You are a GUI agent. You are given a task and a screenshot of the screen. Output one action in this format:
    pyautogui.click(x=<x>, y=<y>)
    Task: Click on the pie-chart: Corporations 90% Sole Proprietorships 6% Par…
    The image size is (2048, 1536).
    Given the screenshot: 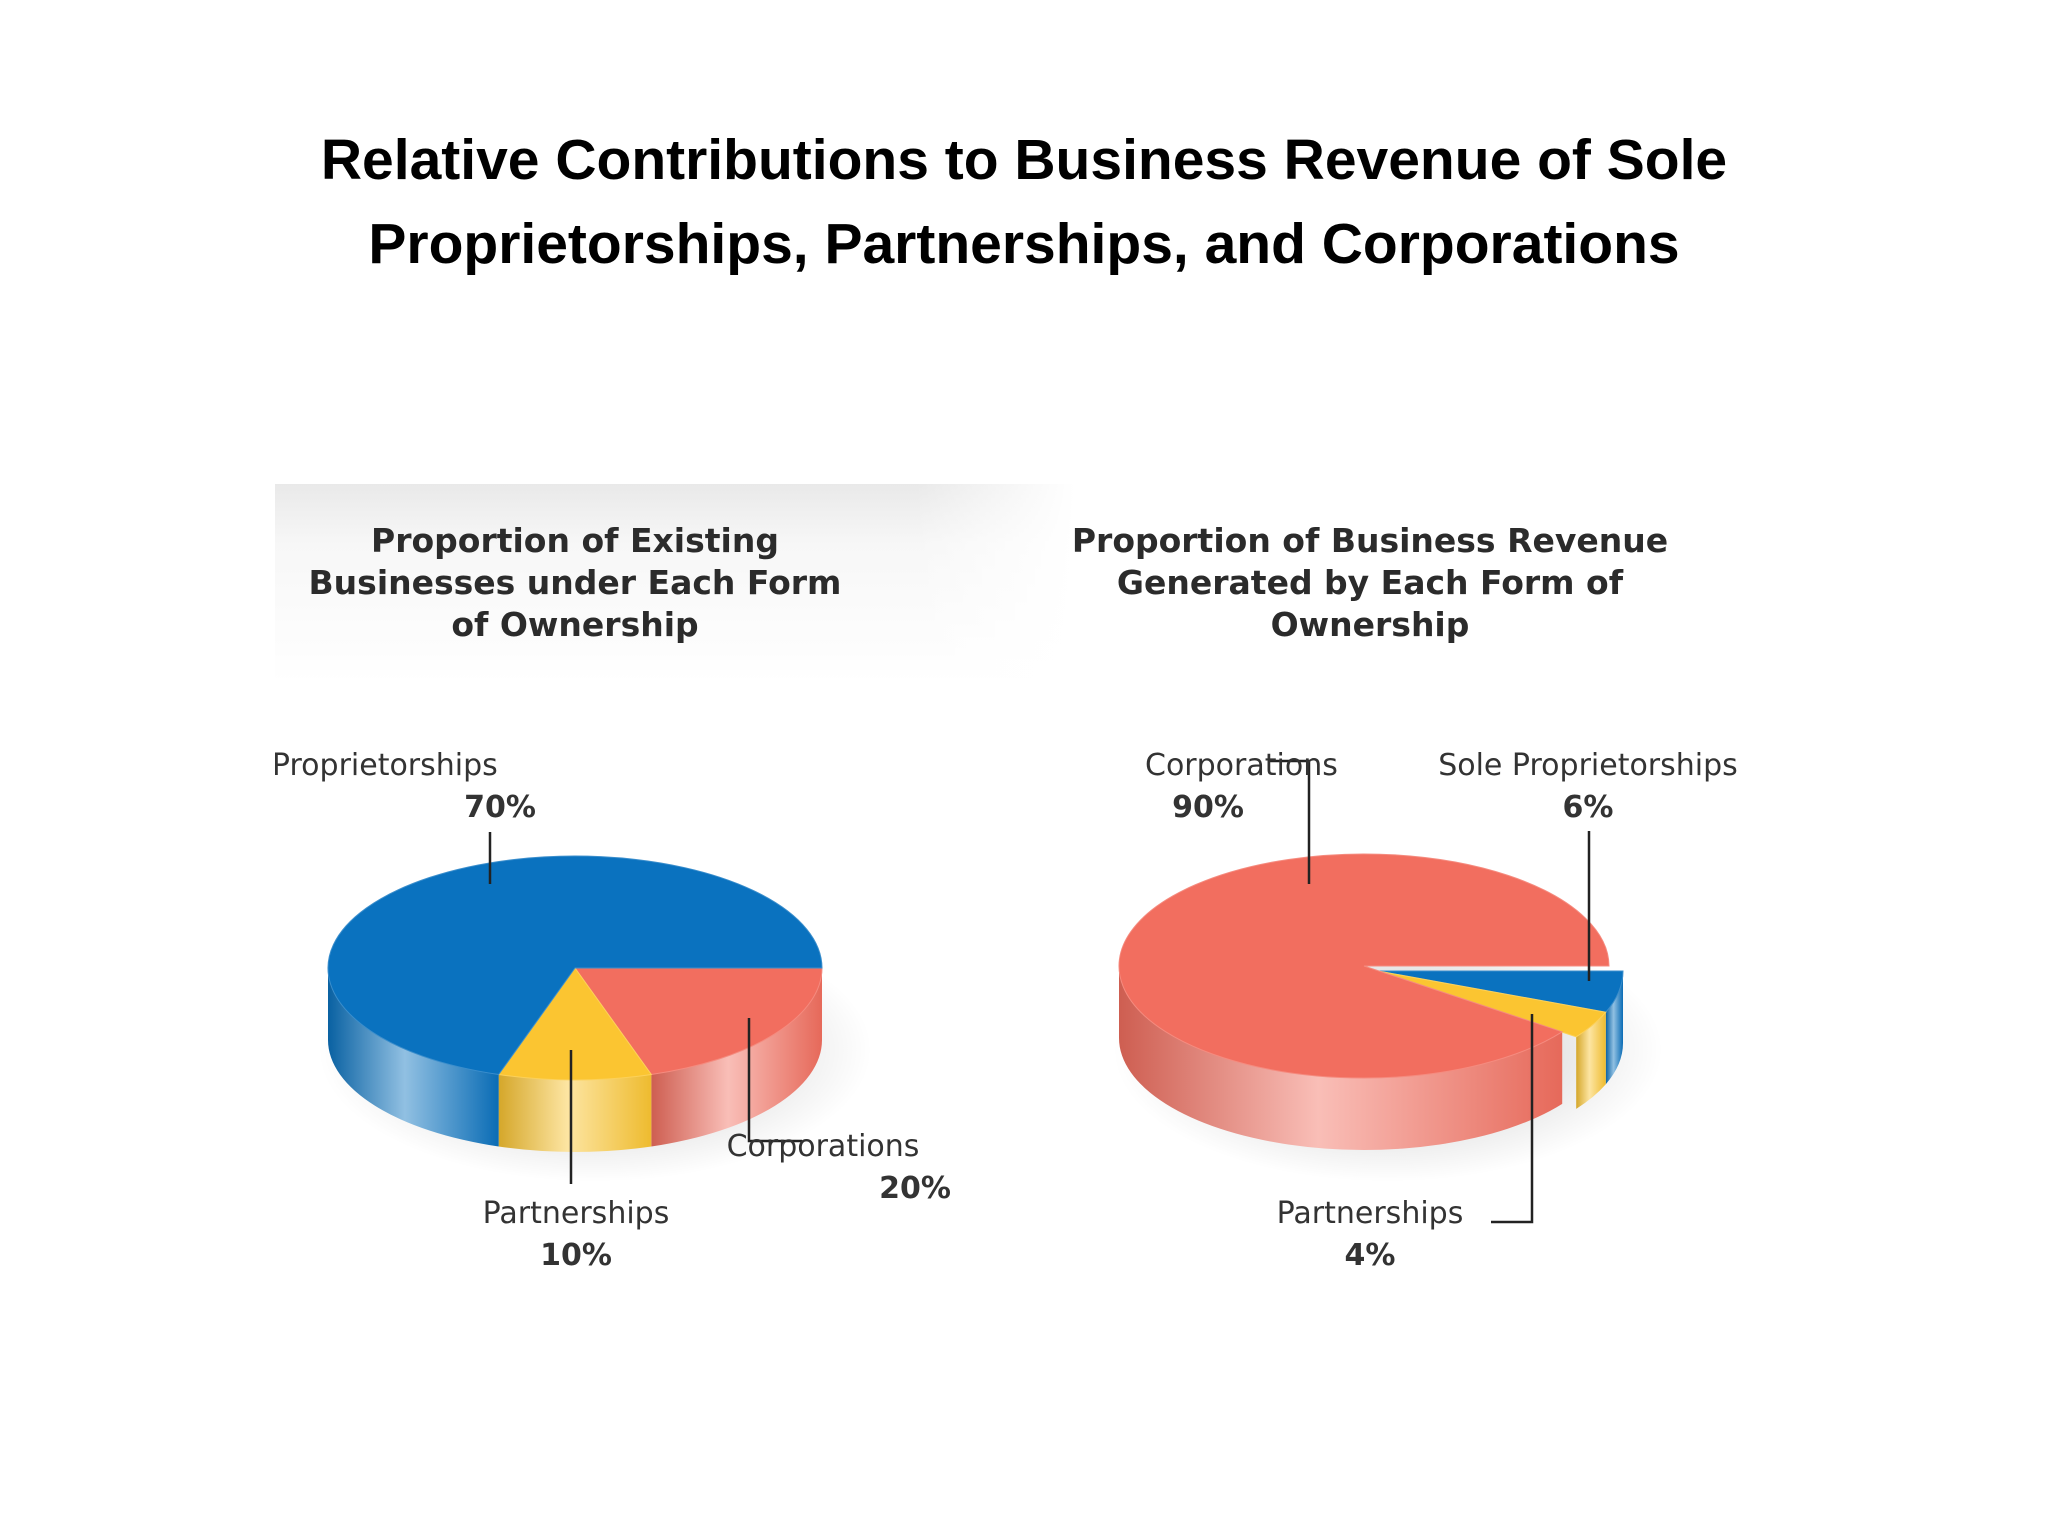 What is the action you would take?
    pyautogui.click(x=1425, y=1010)
    